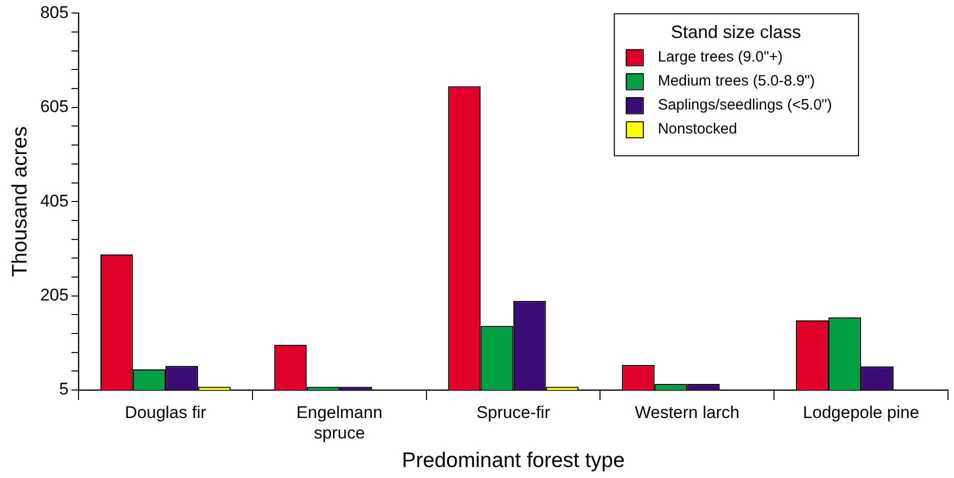 The image size is (954, 478). I want to click on x-tick-label: Douglas fir, so click(165, 412).